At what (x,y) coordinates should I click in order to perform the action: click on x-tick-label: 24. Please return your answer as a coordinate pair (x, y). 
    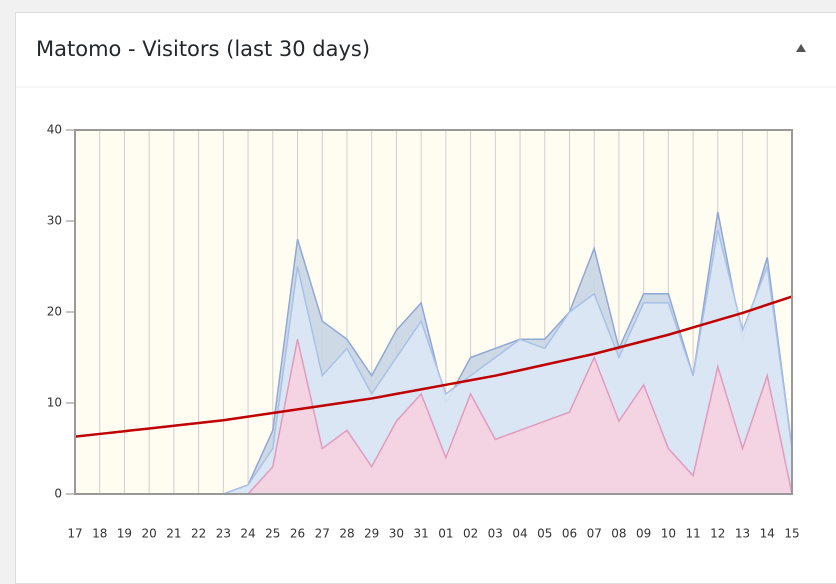
    Looking at the image, I should click on (247, 534).